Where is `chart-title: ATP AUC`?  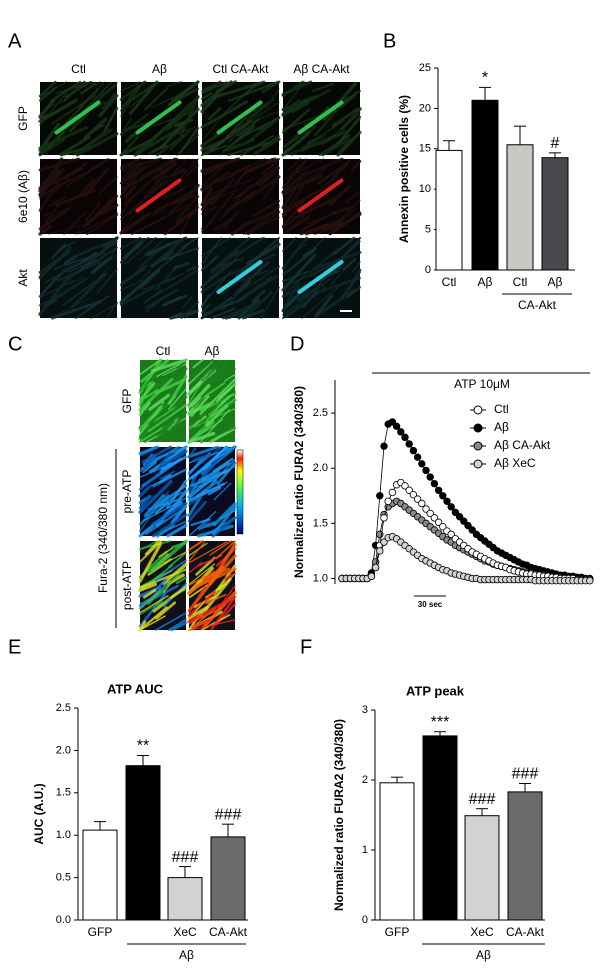
chart-title: ATP AUC is located at coordinates (135, 688).